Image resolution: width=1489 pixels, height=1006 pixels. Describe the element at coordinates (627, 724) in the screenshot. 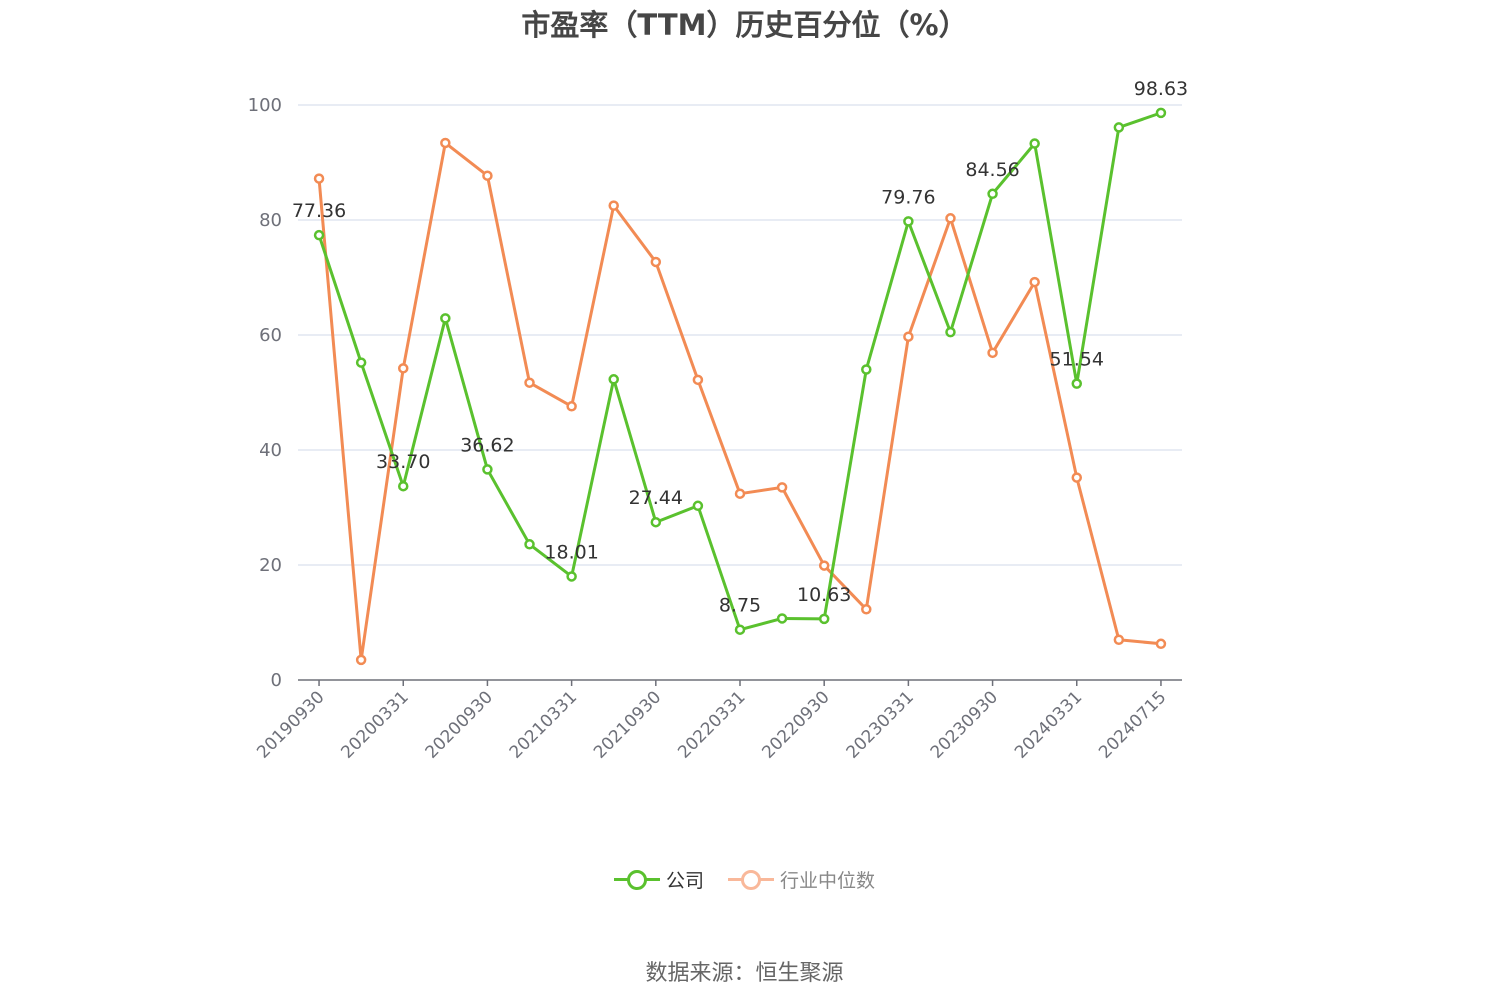

I see `x-tick-label: 20210930` at that location.